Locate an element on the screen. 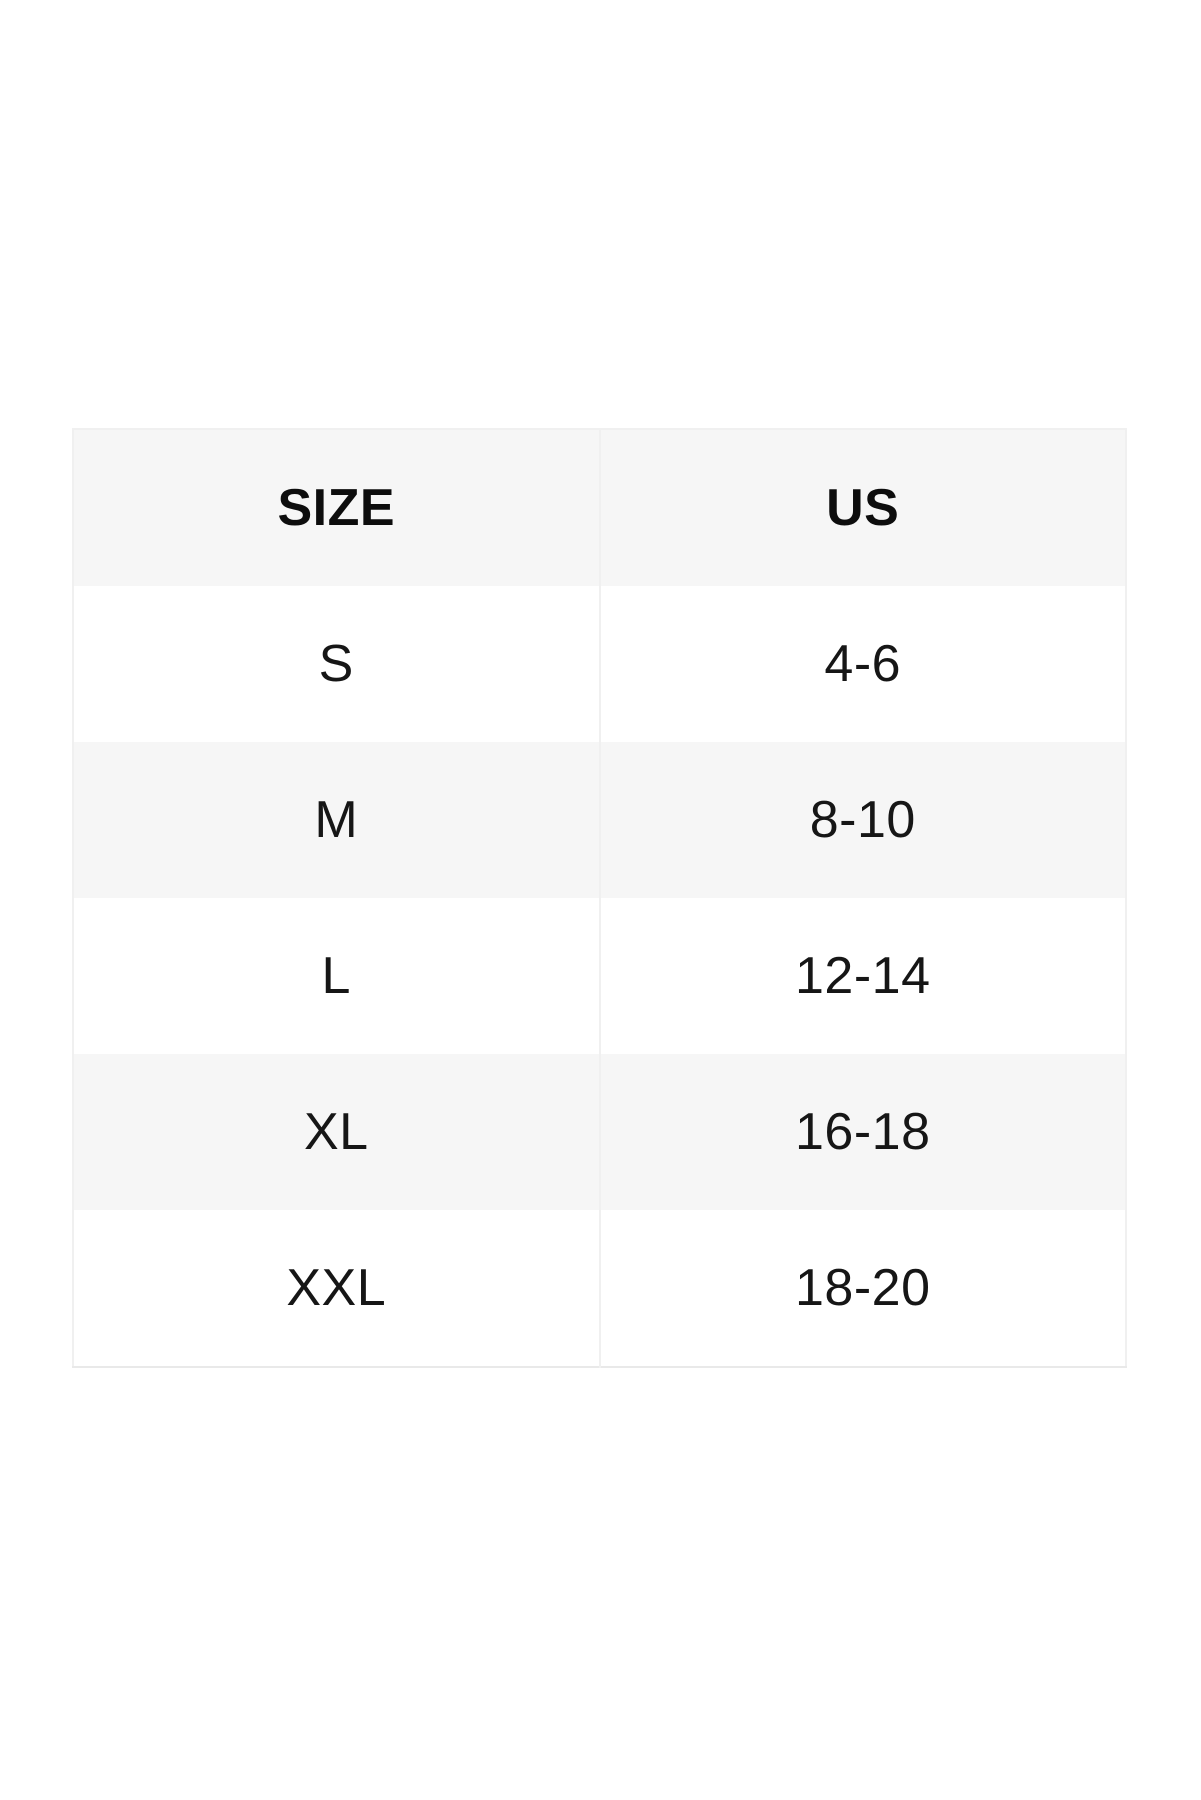 The width and height of the screenshot is (1201, 1800). us-cell: 8-10 is located at coordinates (862, 820).